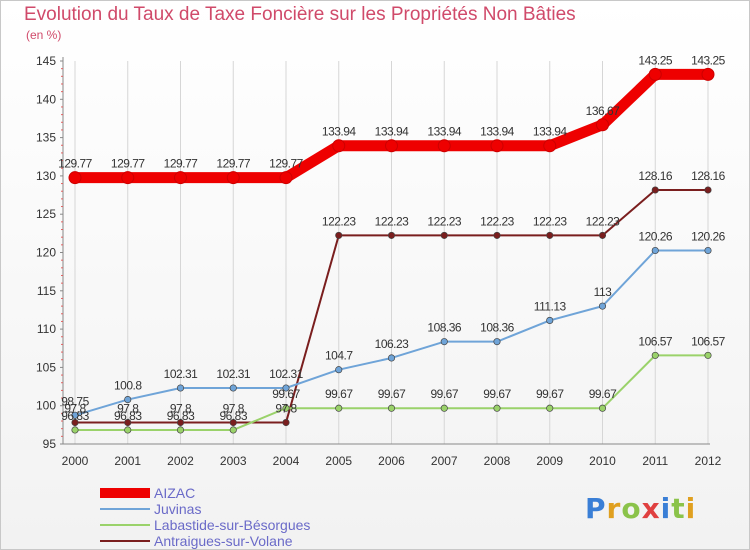 The width and height of the screenshot is (750, 550). I want to click on x-tick-label: 2001, so click(127, 461).